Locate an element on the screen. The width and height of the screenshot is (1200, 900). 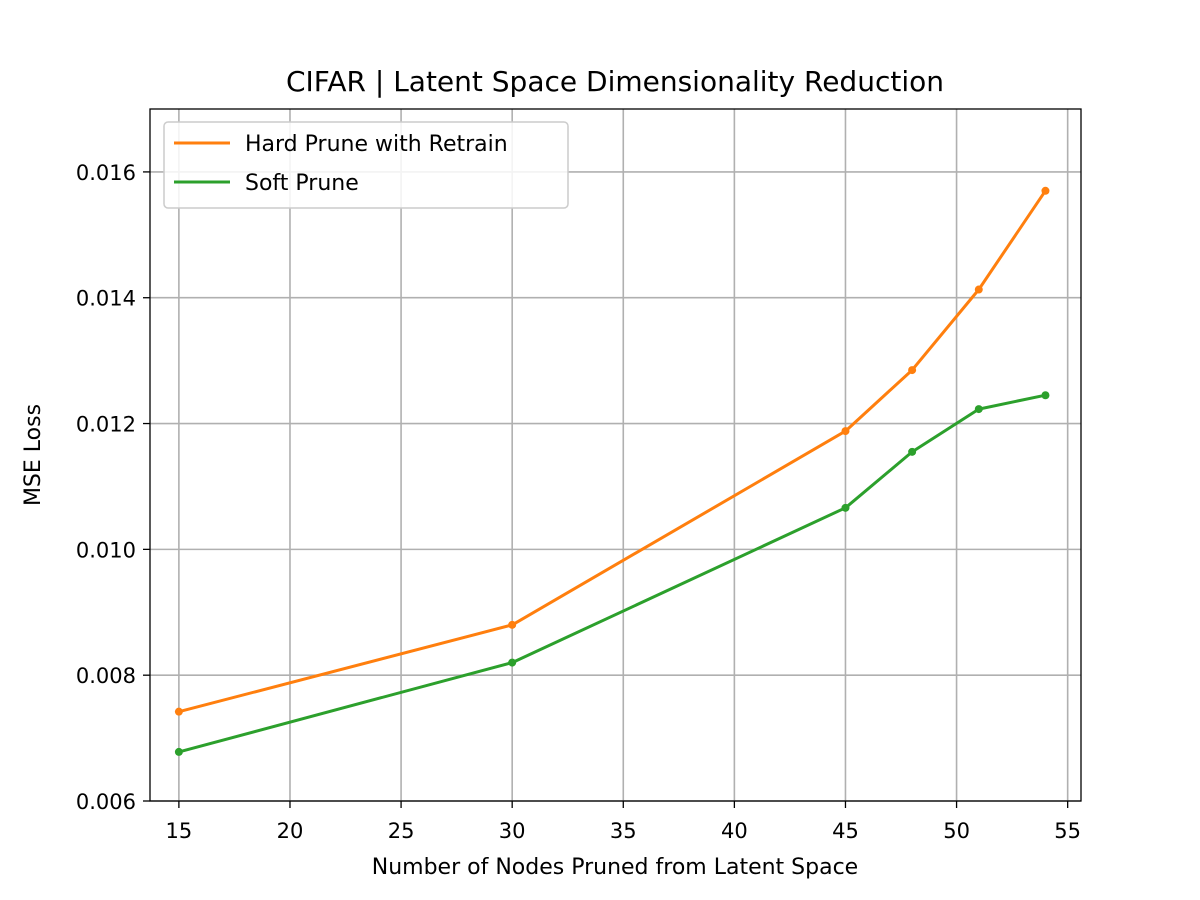
x-tick-label: 55 is located at coordinates (1067, 831).